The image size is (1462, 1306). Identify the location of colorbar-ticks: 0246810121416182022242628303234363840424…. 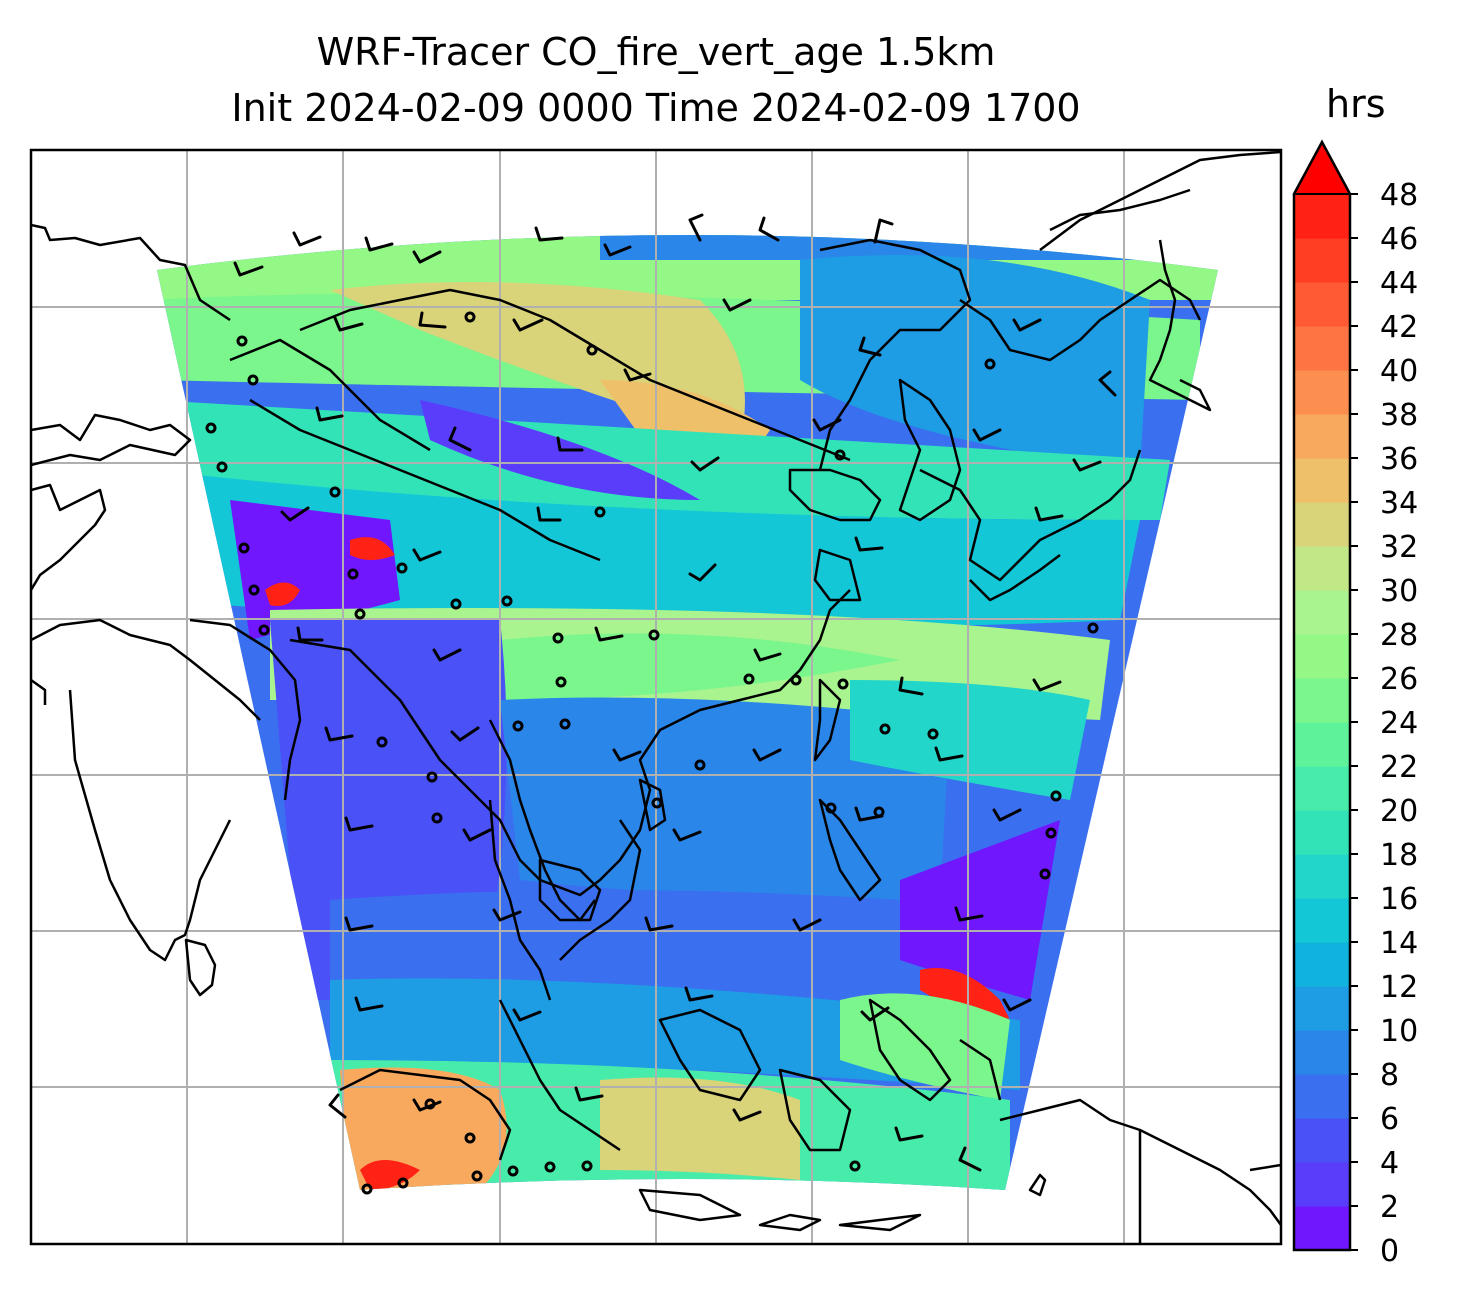
(1384, 723).